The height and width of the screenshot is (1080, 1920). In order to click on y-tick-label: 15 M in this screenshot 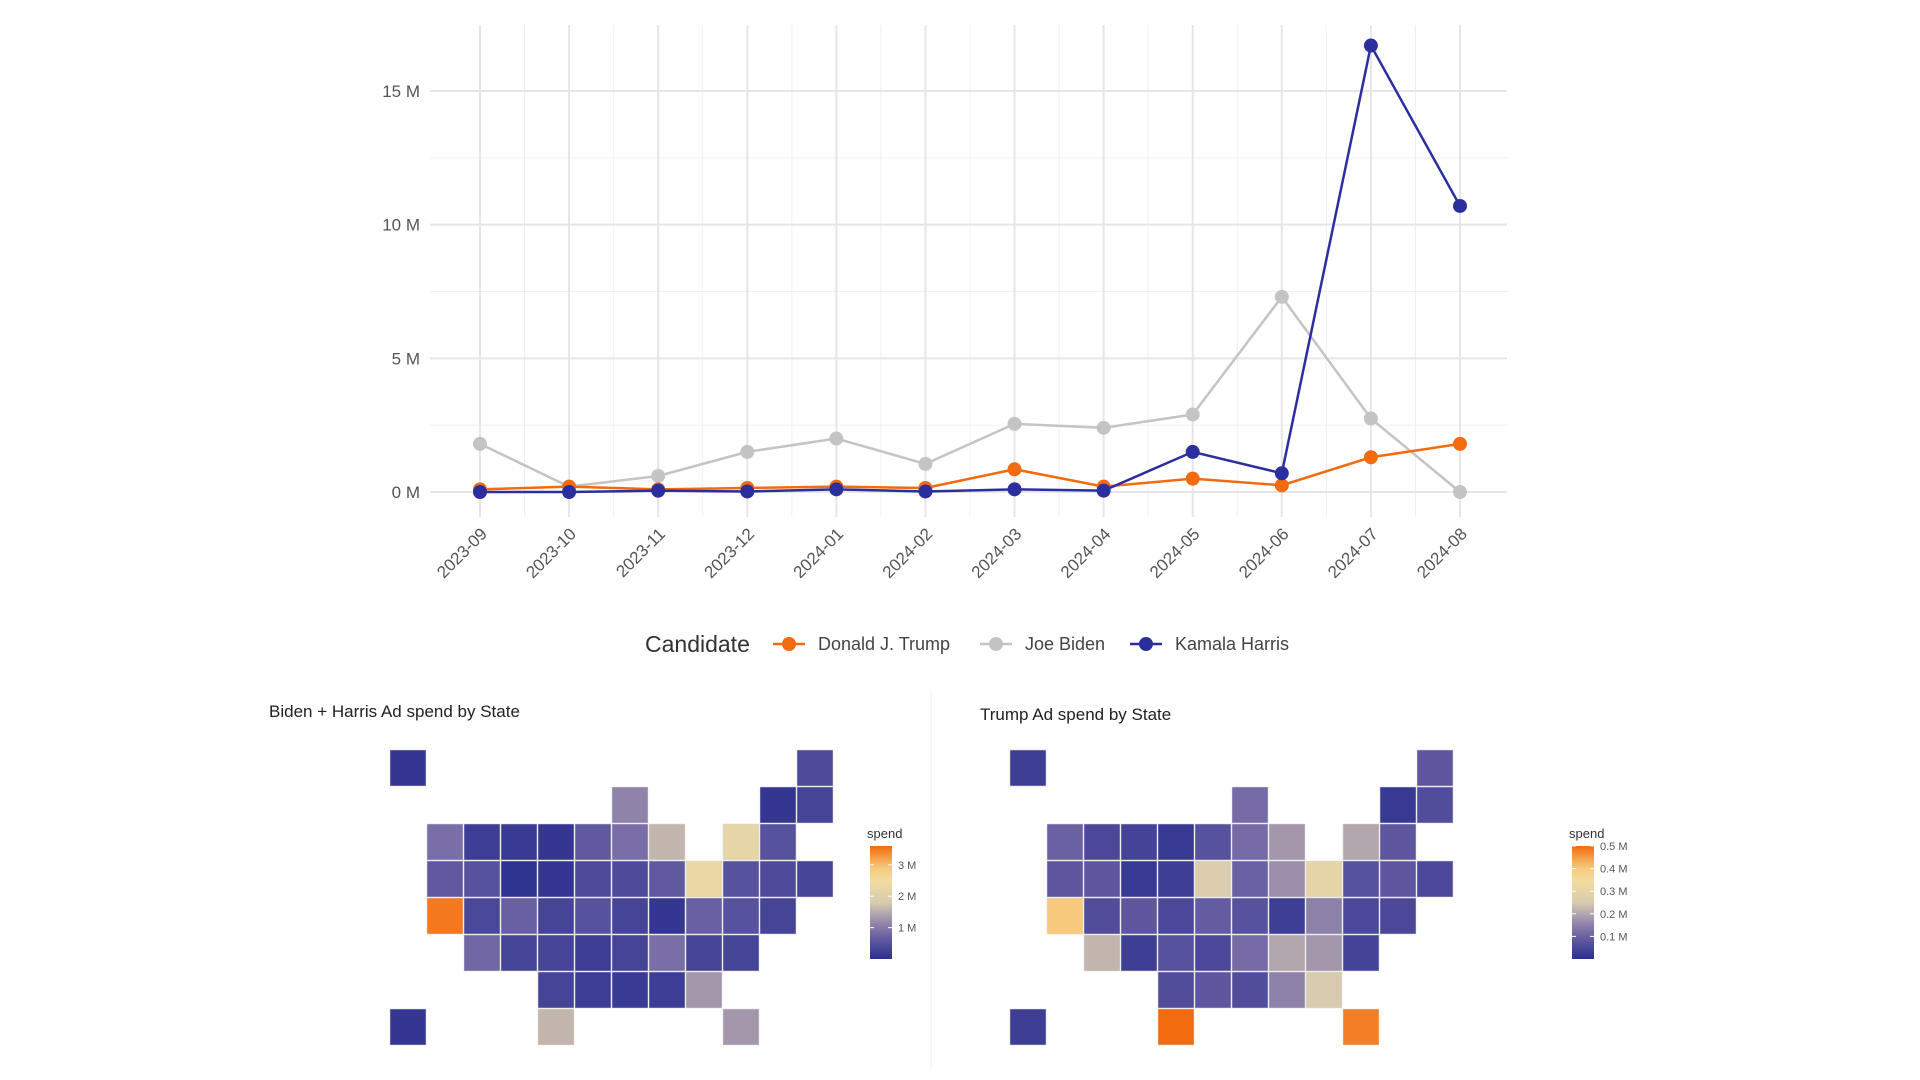, I will do `click(401, 91)`.